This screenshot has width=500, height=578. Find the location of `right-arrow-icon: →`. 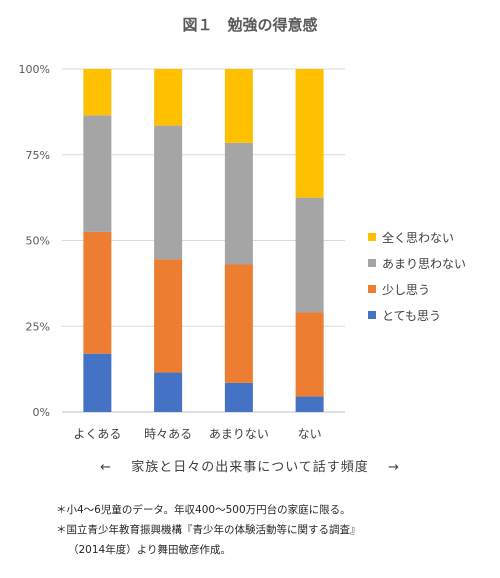

right-arrow-icon: → is located at coordinates (393, 467).